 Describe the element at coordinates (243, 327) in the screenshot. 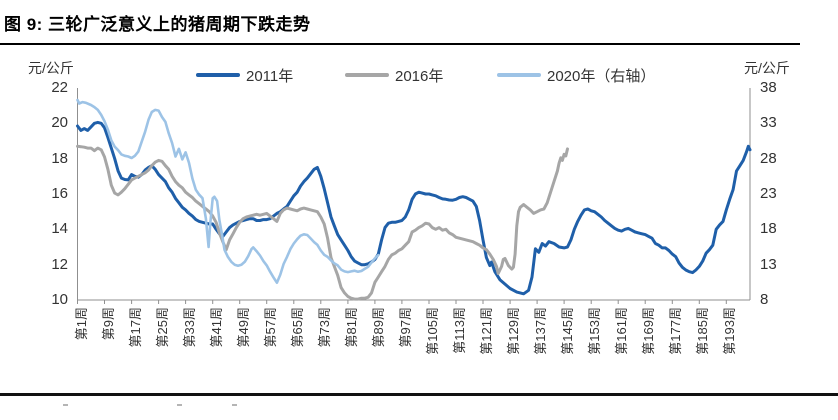

I see `x-axis-tick-label: 第49周` at that location.